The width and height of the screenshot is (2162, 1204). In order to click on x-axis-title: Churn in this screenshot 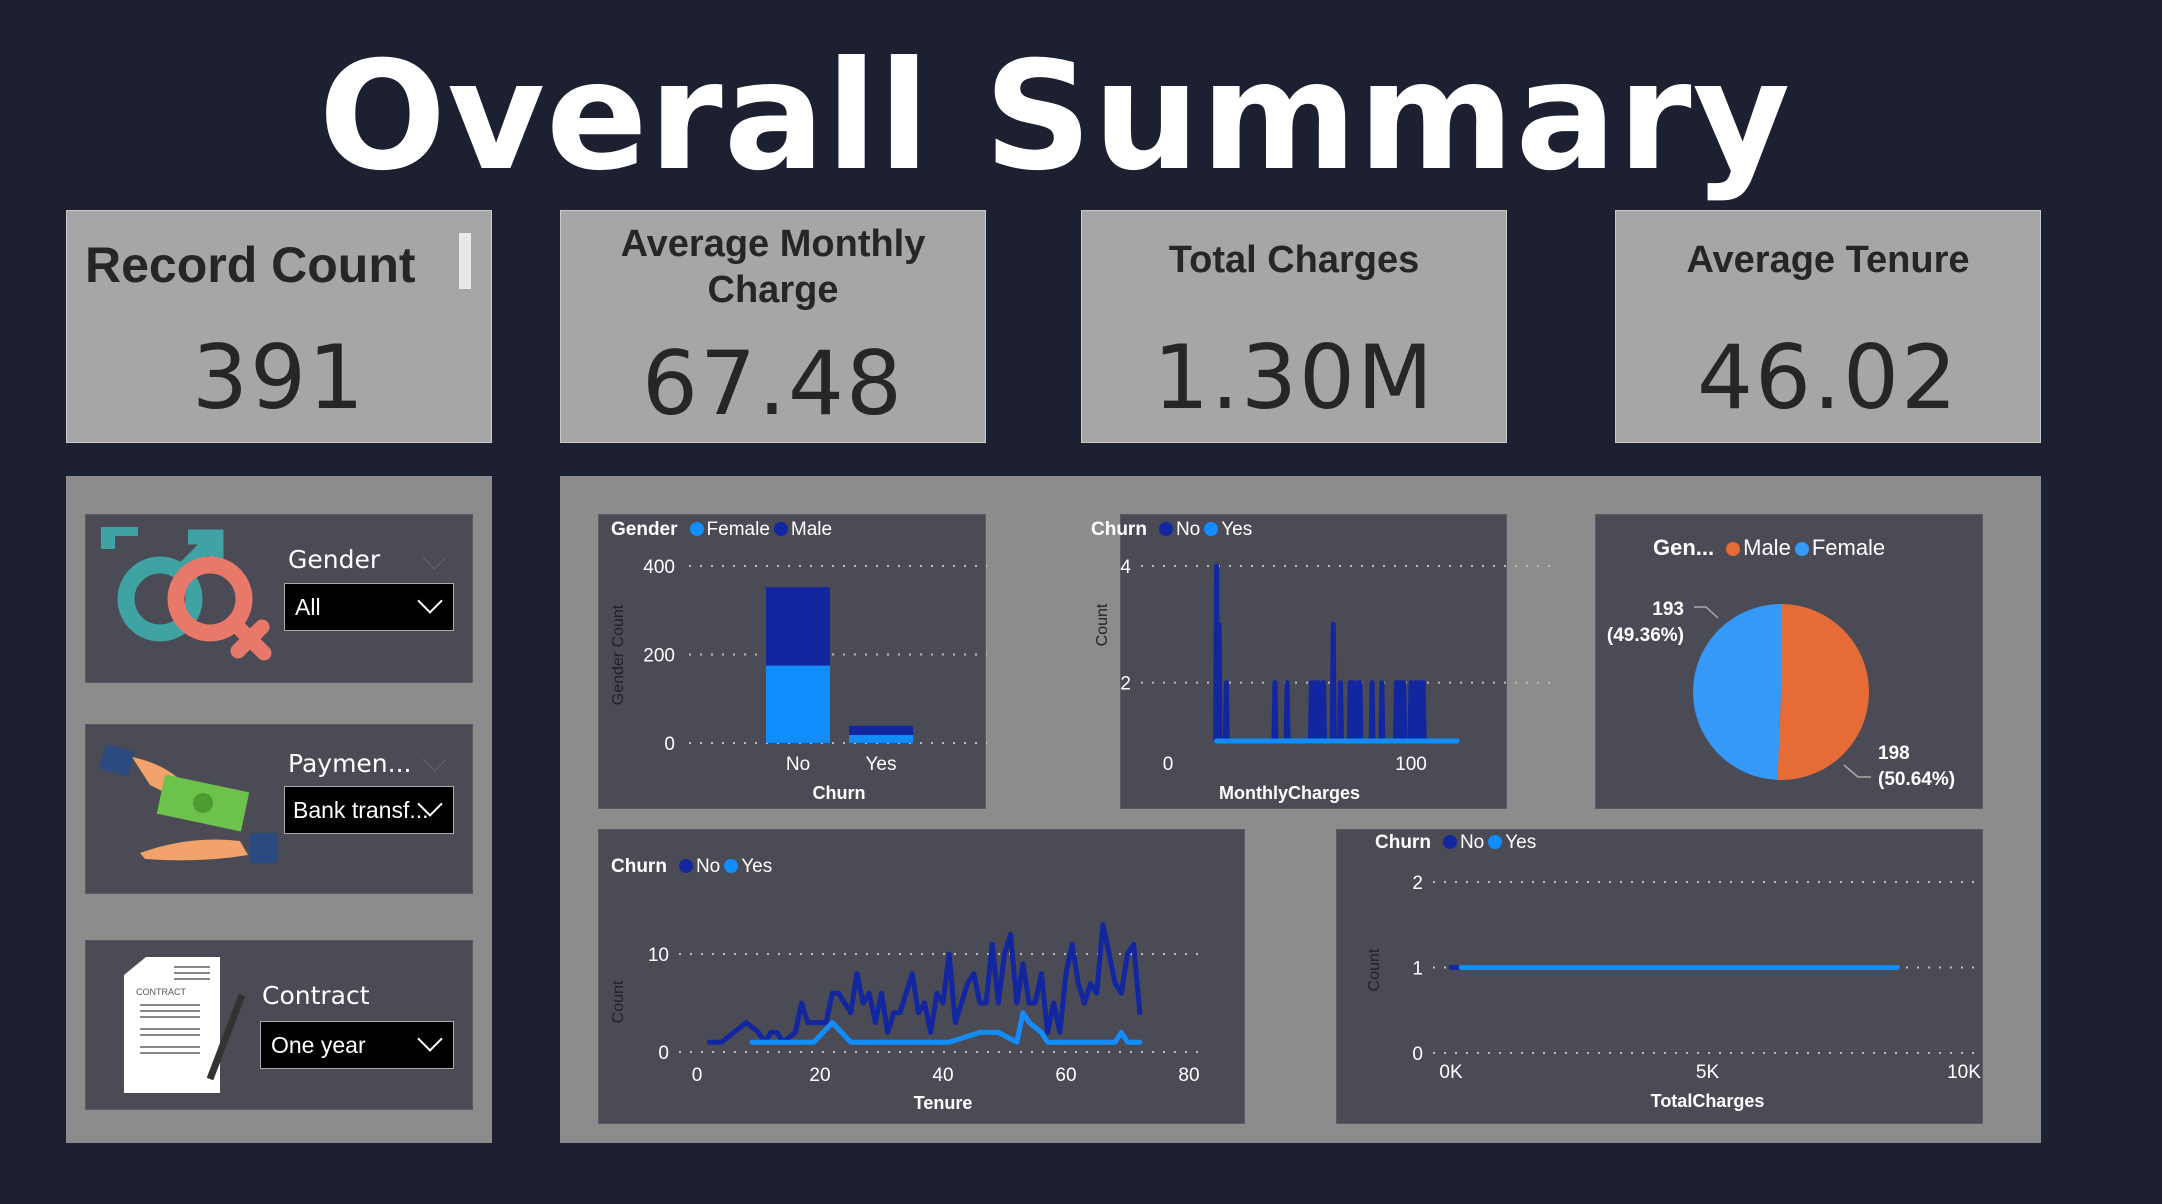, I will do `click(839, 793)`.